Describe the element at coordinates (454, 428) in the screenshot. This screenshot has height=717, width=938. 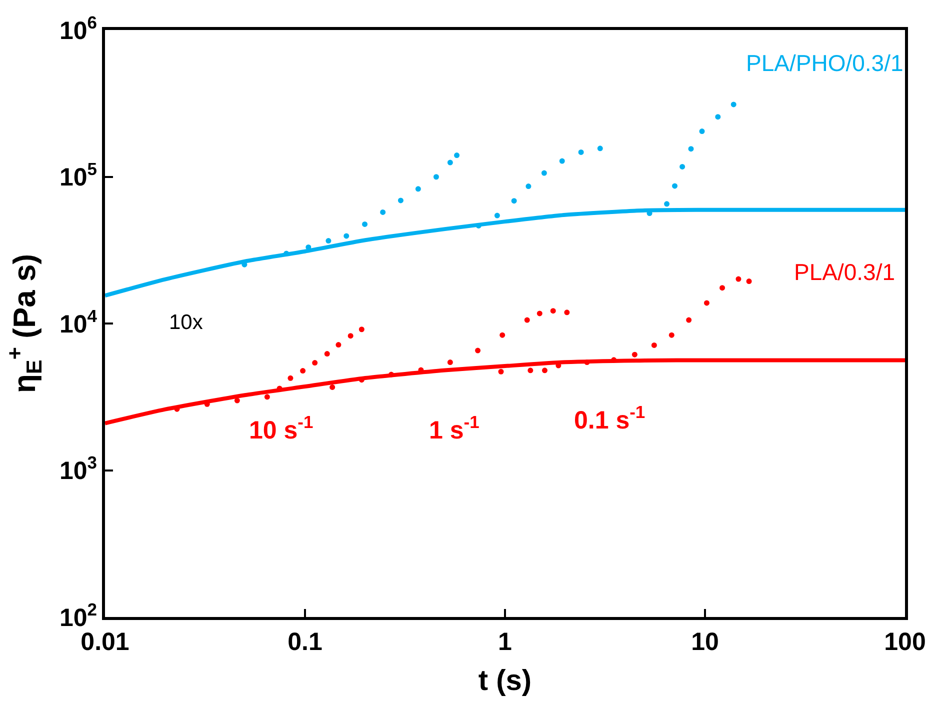
I see `annotation: 1 s$^{-1}$` at that location.